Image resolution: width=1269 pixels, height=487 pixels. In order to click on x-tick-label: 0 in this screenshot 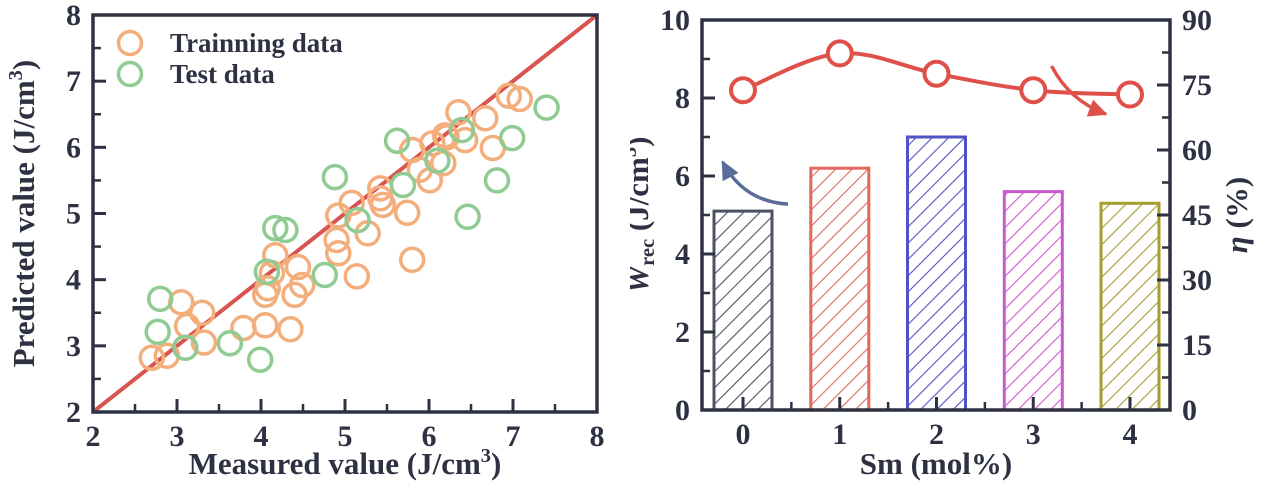, I will do `click(743, 434)`.